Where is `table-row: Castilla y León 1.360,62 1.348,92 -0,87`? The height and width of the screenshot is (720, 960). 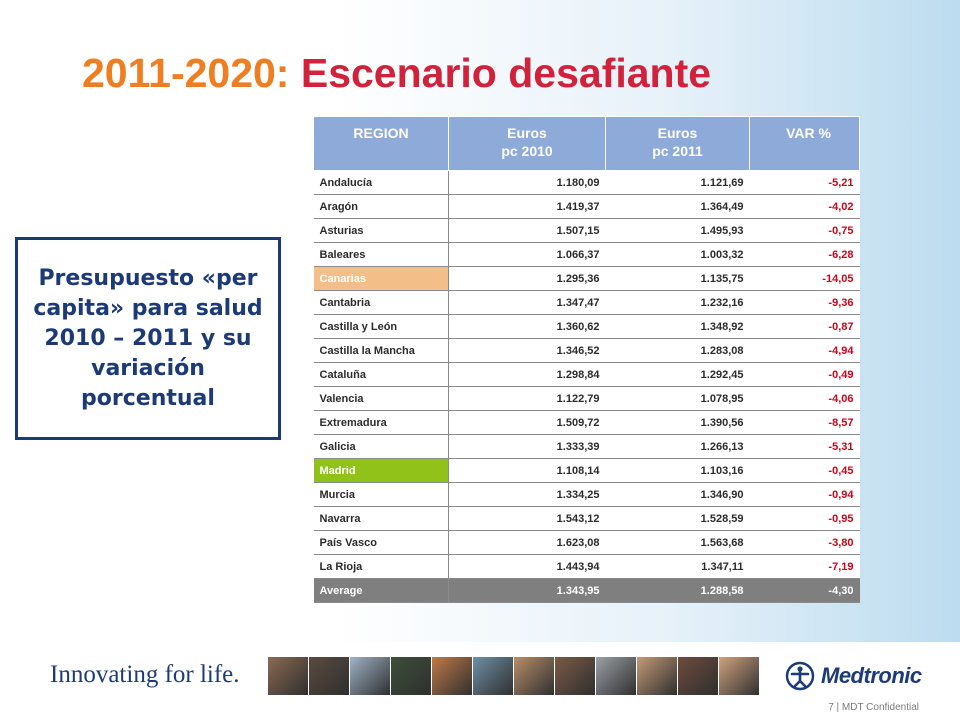 table-row: Castilla y León 1.360,62 1.348,92 -0,87 is located at coordinates (586, 326).